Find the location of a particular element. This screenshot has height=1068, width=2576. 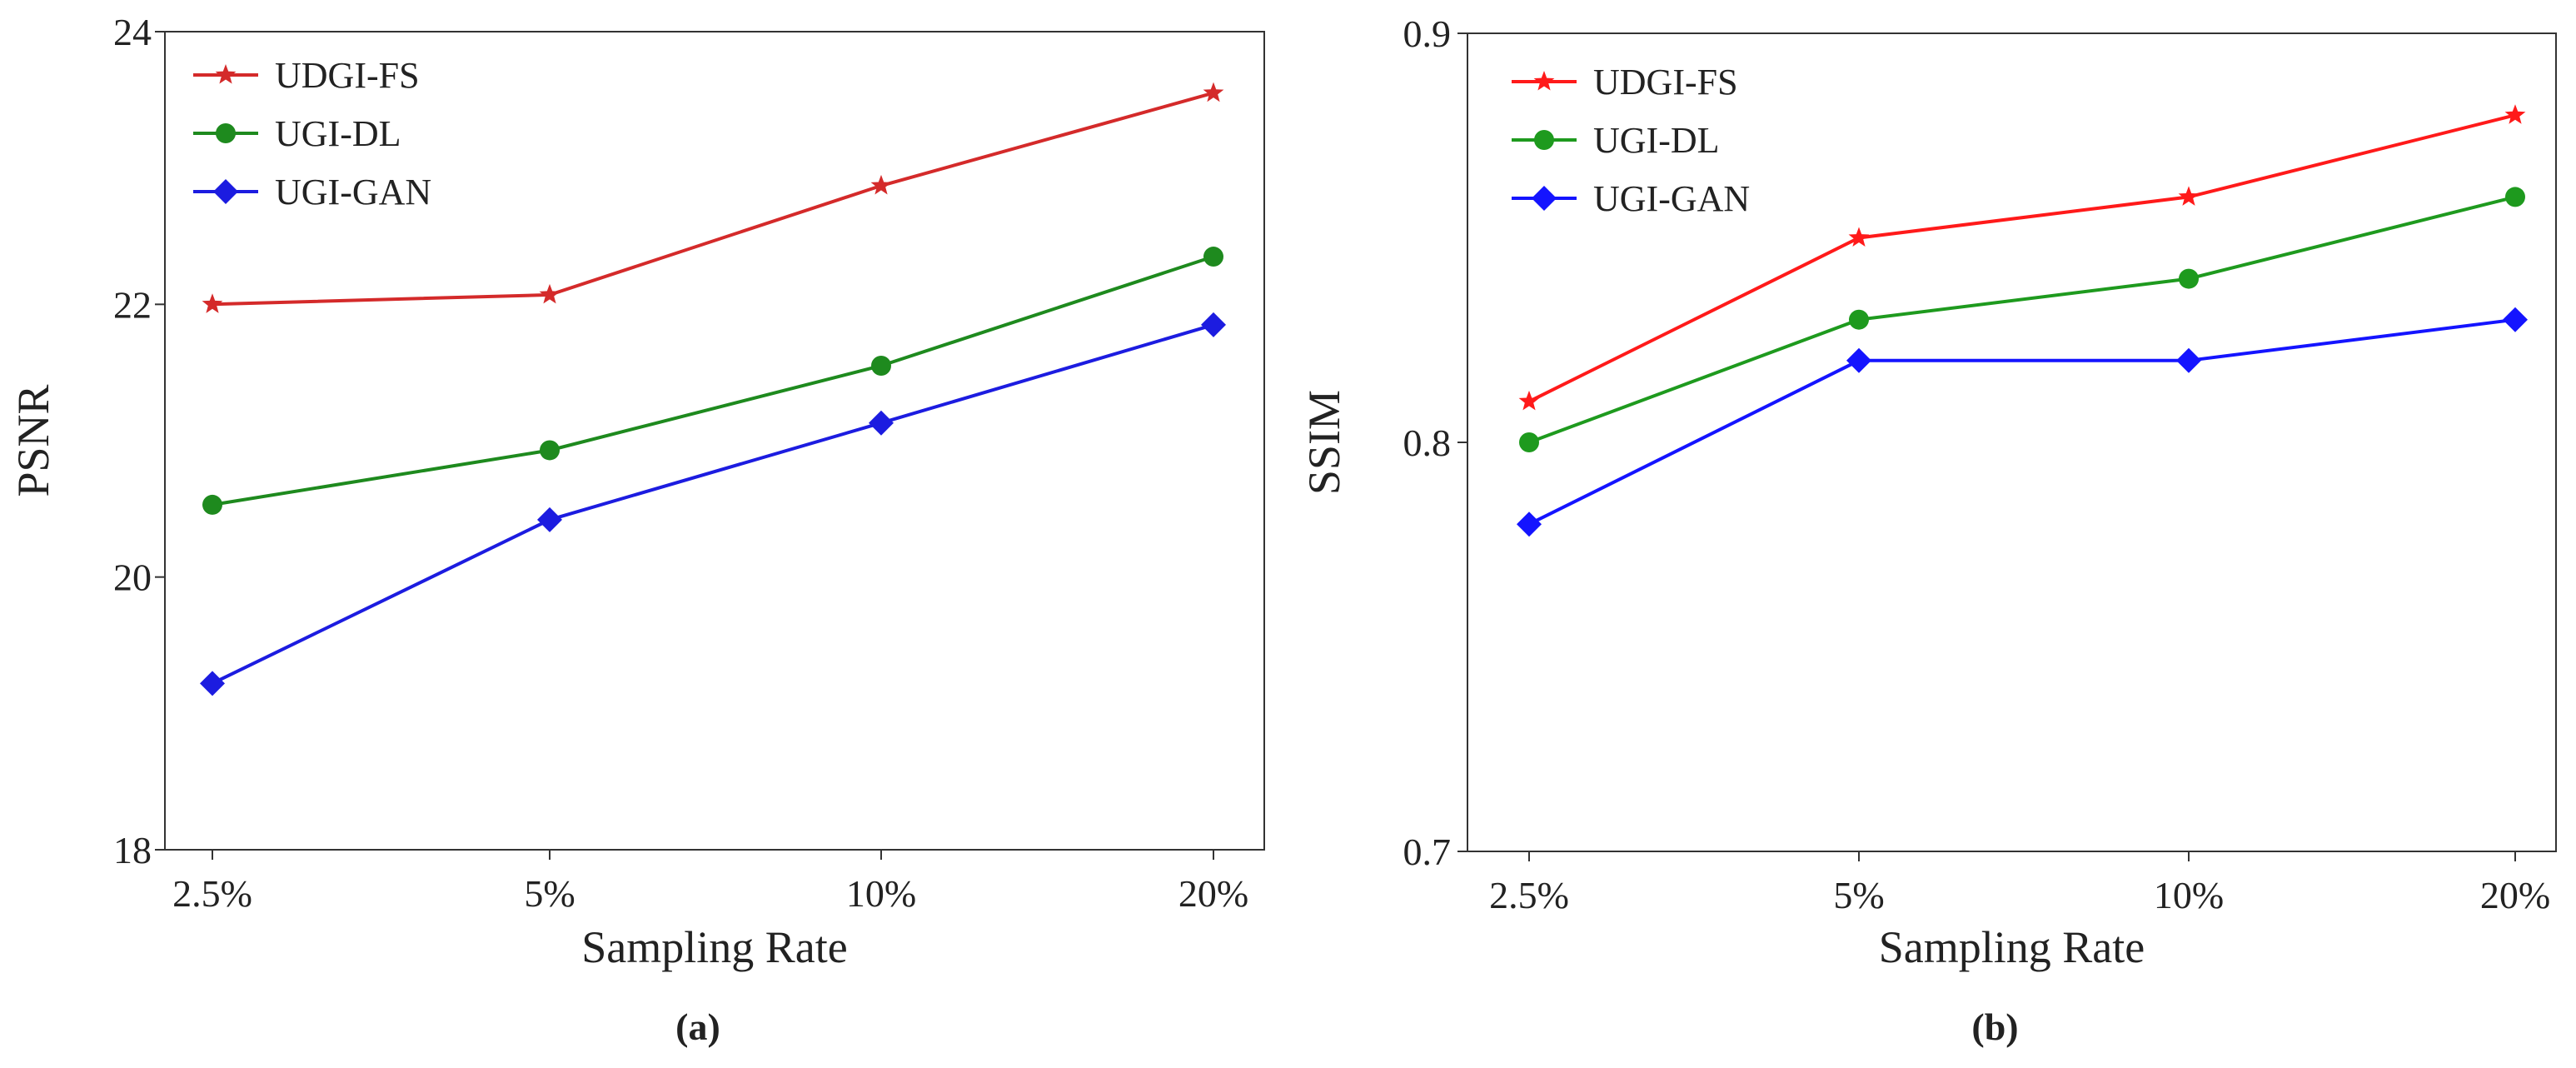

y-tick-label: 0.7 is located at coordinates (1427, 852).